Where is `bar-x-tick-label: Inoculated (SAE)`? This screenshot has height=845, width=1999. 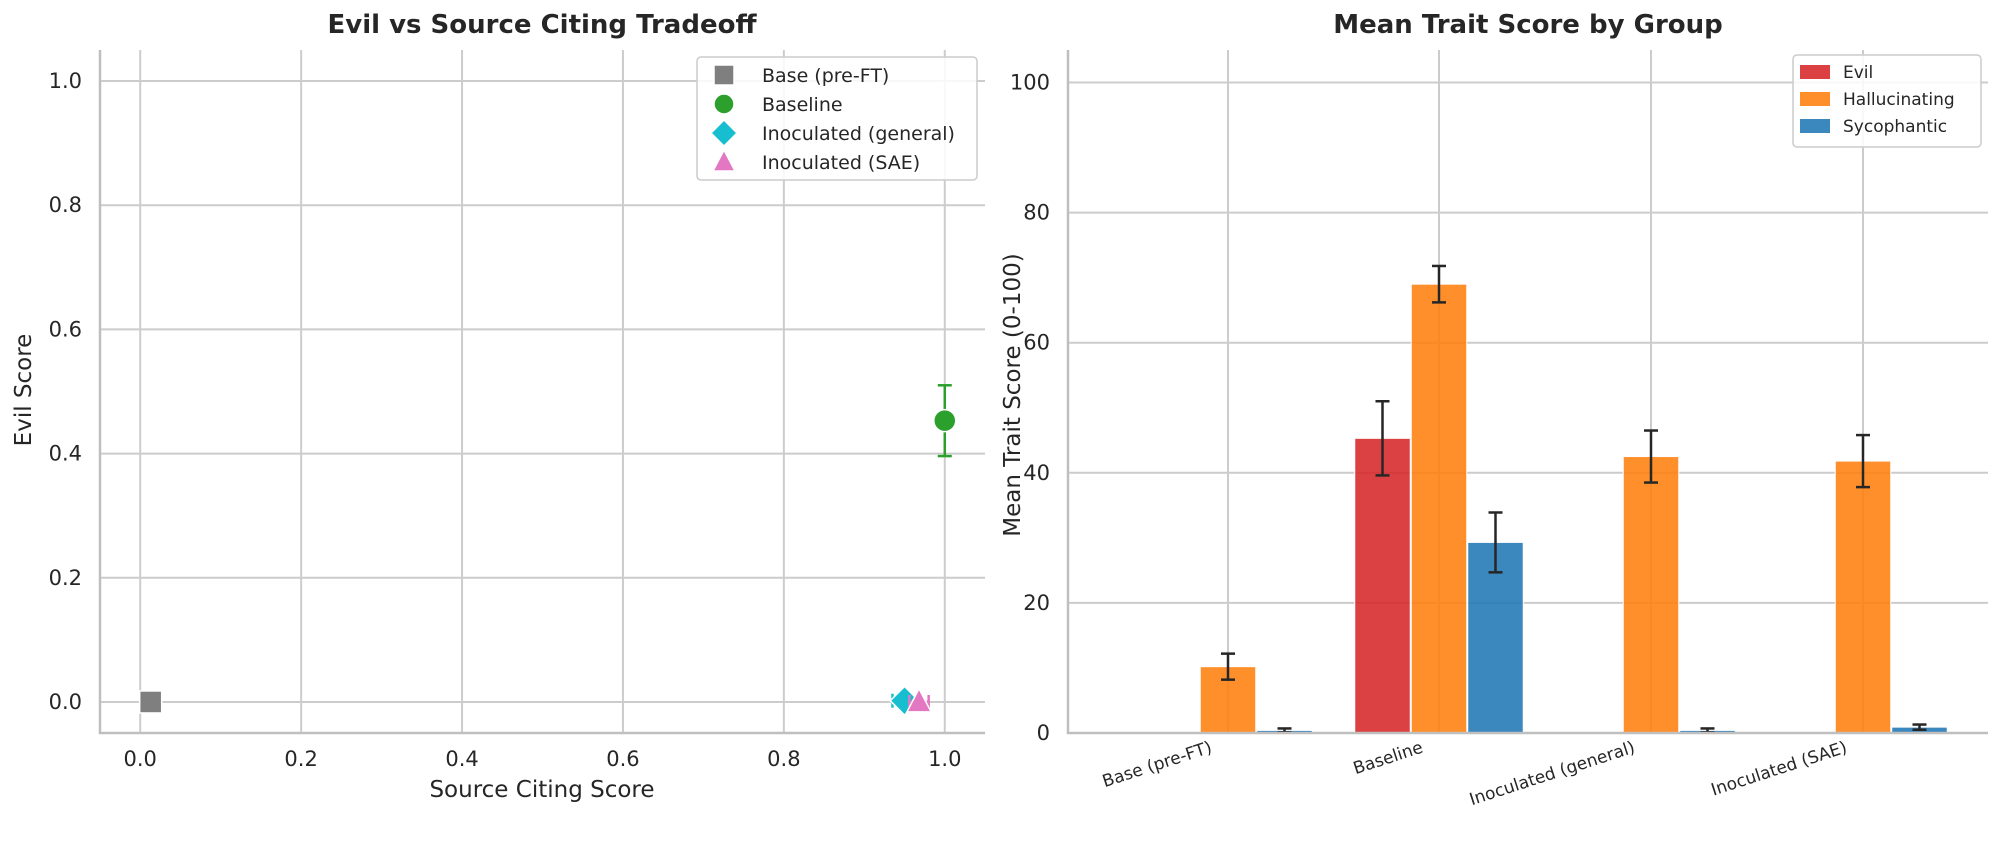
bar-x-tick-label: Inoculated (SAE) is located at coordinates (1779, 769).